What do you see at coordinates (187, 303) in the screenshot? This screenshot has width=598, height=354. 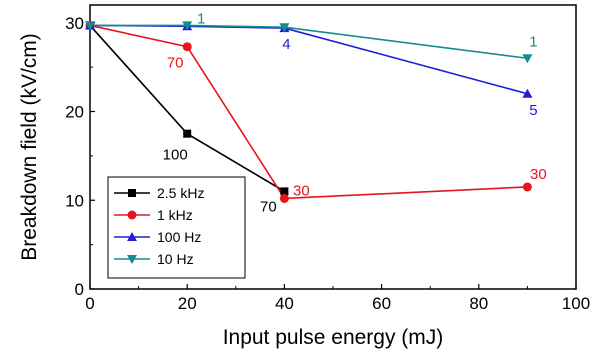 I see `x-tick-label: 20` at bounding box center [187, 303].